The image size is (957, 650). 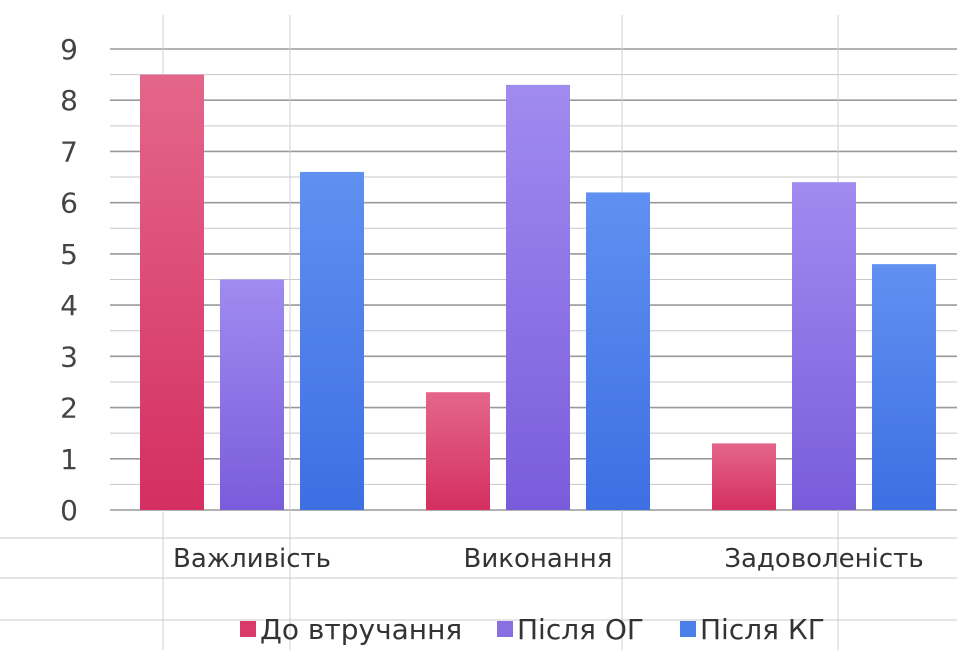 What do you see at coordinates (69, 151) in the screenshot?
I see `y-tick-label: 7` at bounding box center [69, 151].